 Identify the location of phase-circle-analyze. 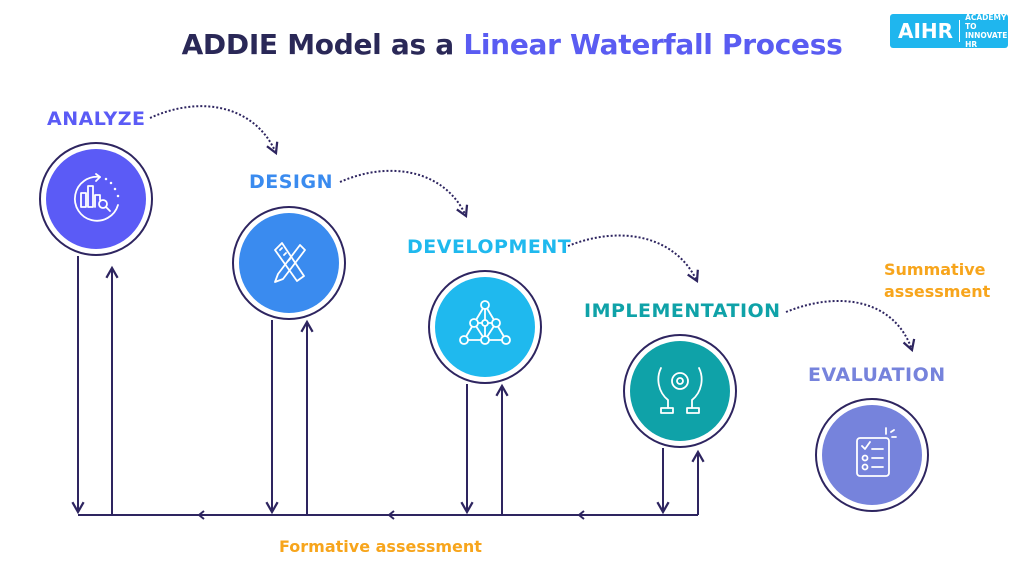
(96, 199).